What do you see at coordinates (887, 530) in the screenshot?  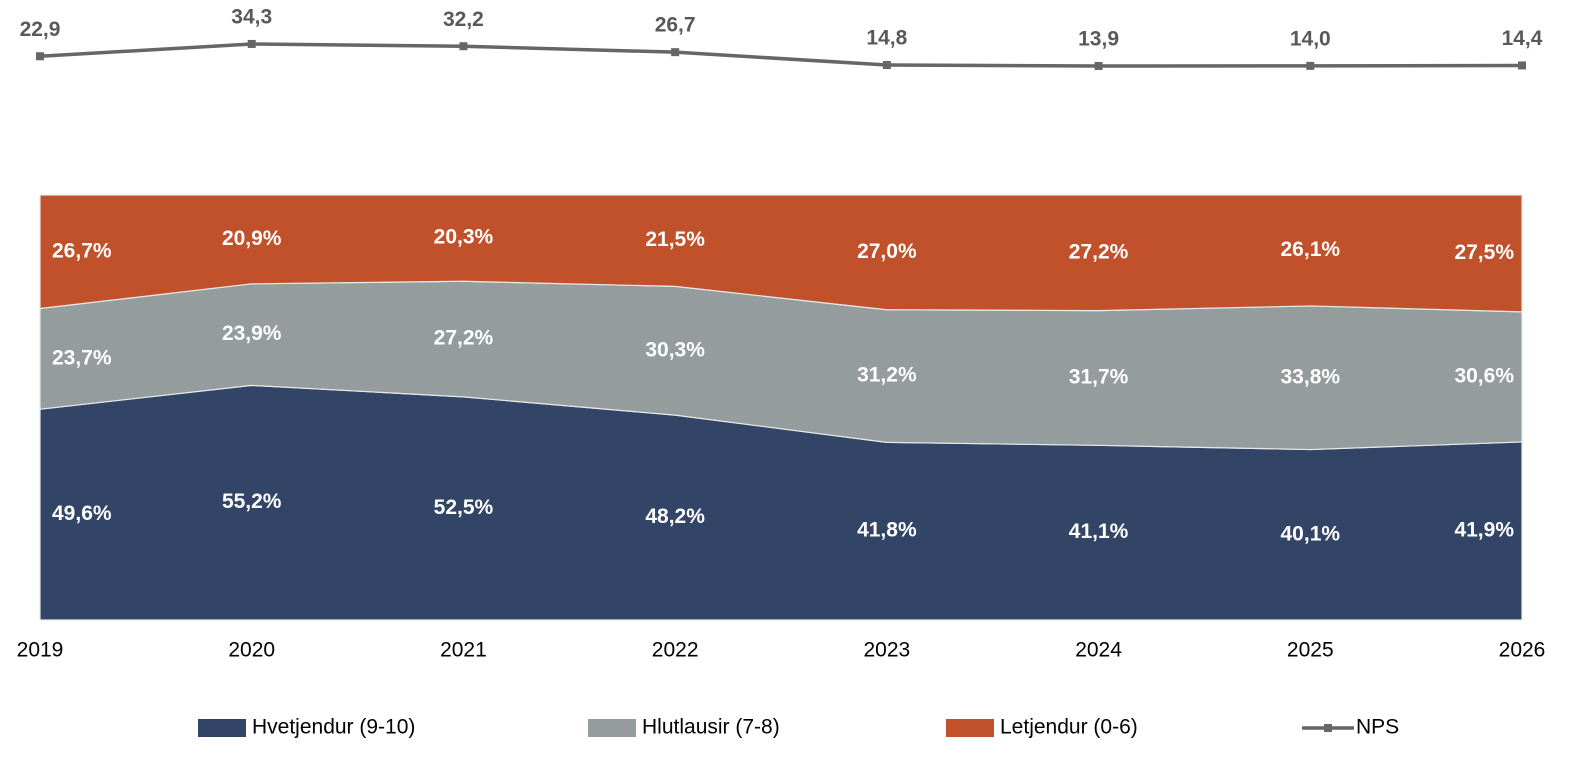 I see `data-label: 41,8%` at bounding box center [887, 530].